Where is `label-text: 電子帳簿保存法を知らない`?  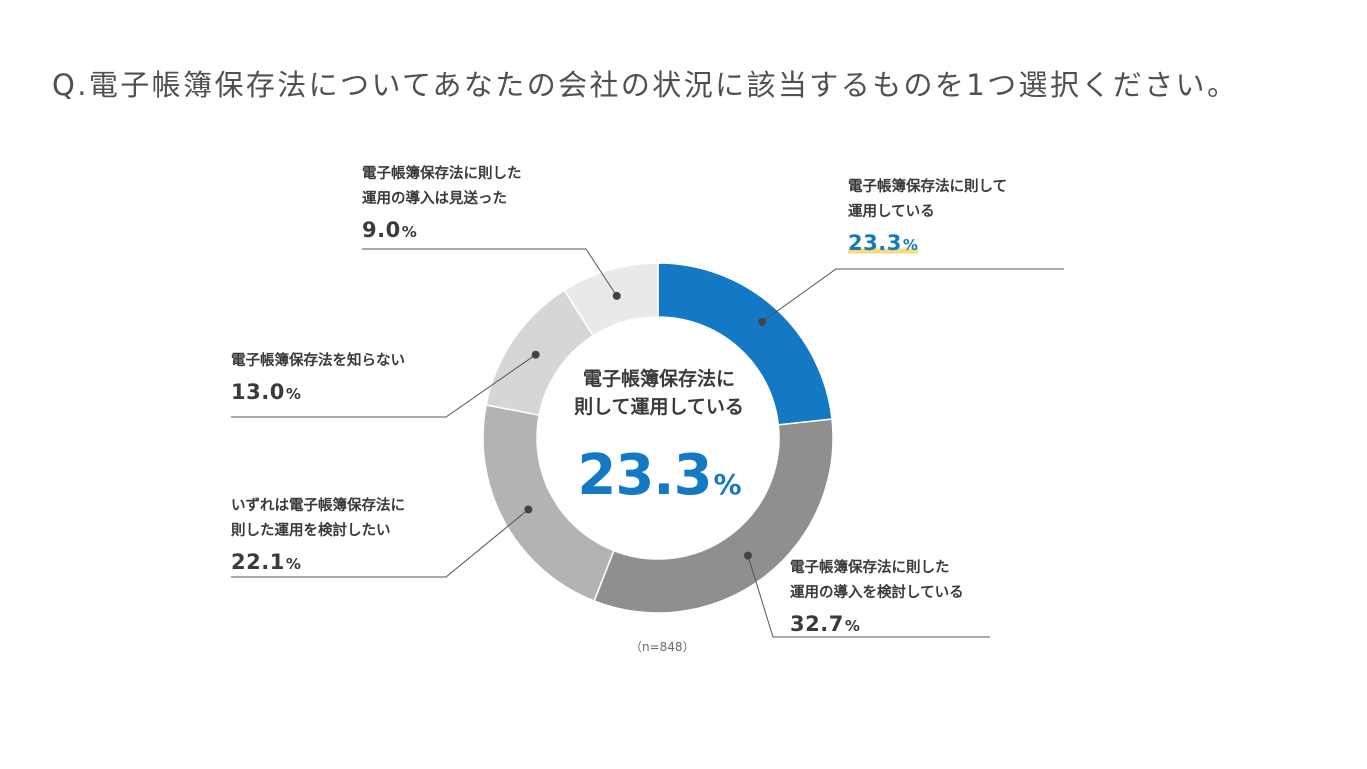
label-text: 電子帳簿保存法を知らない is located at coordinates (318, 361).